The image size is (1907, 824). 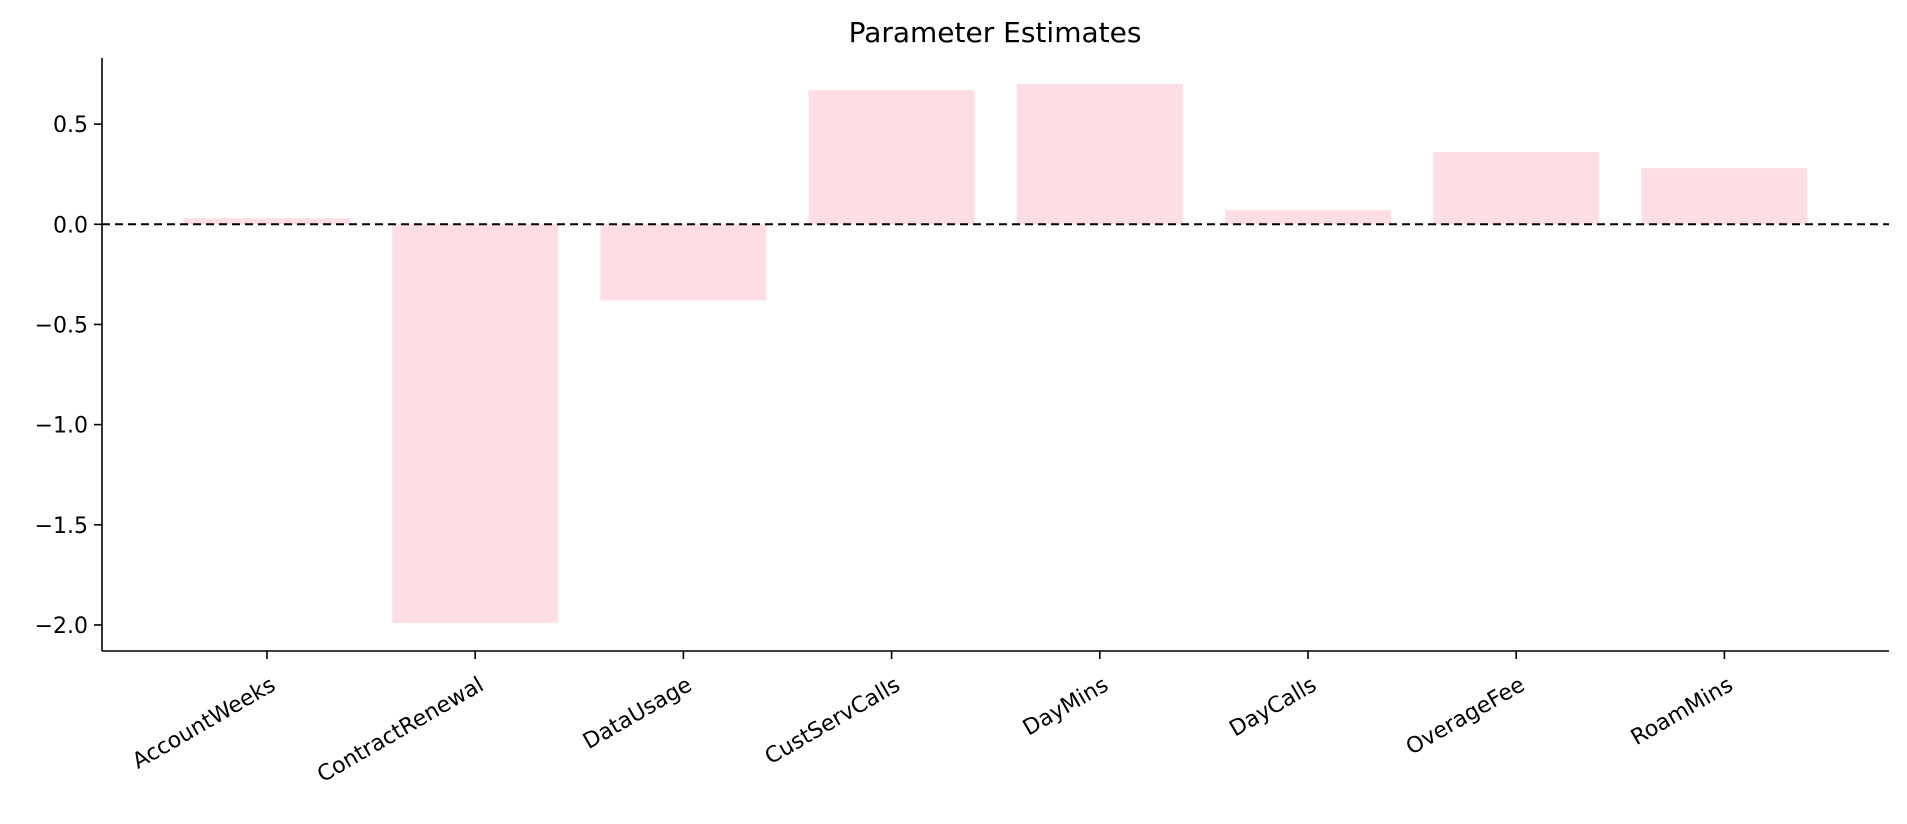 What do you see at coordinates (833, 721) in the screenshot?
I see `x-tick-label-custservcalls: CustServCalls` at bounding box center [833, 721].